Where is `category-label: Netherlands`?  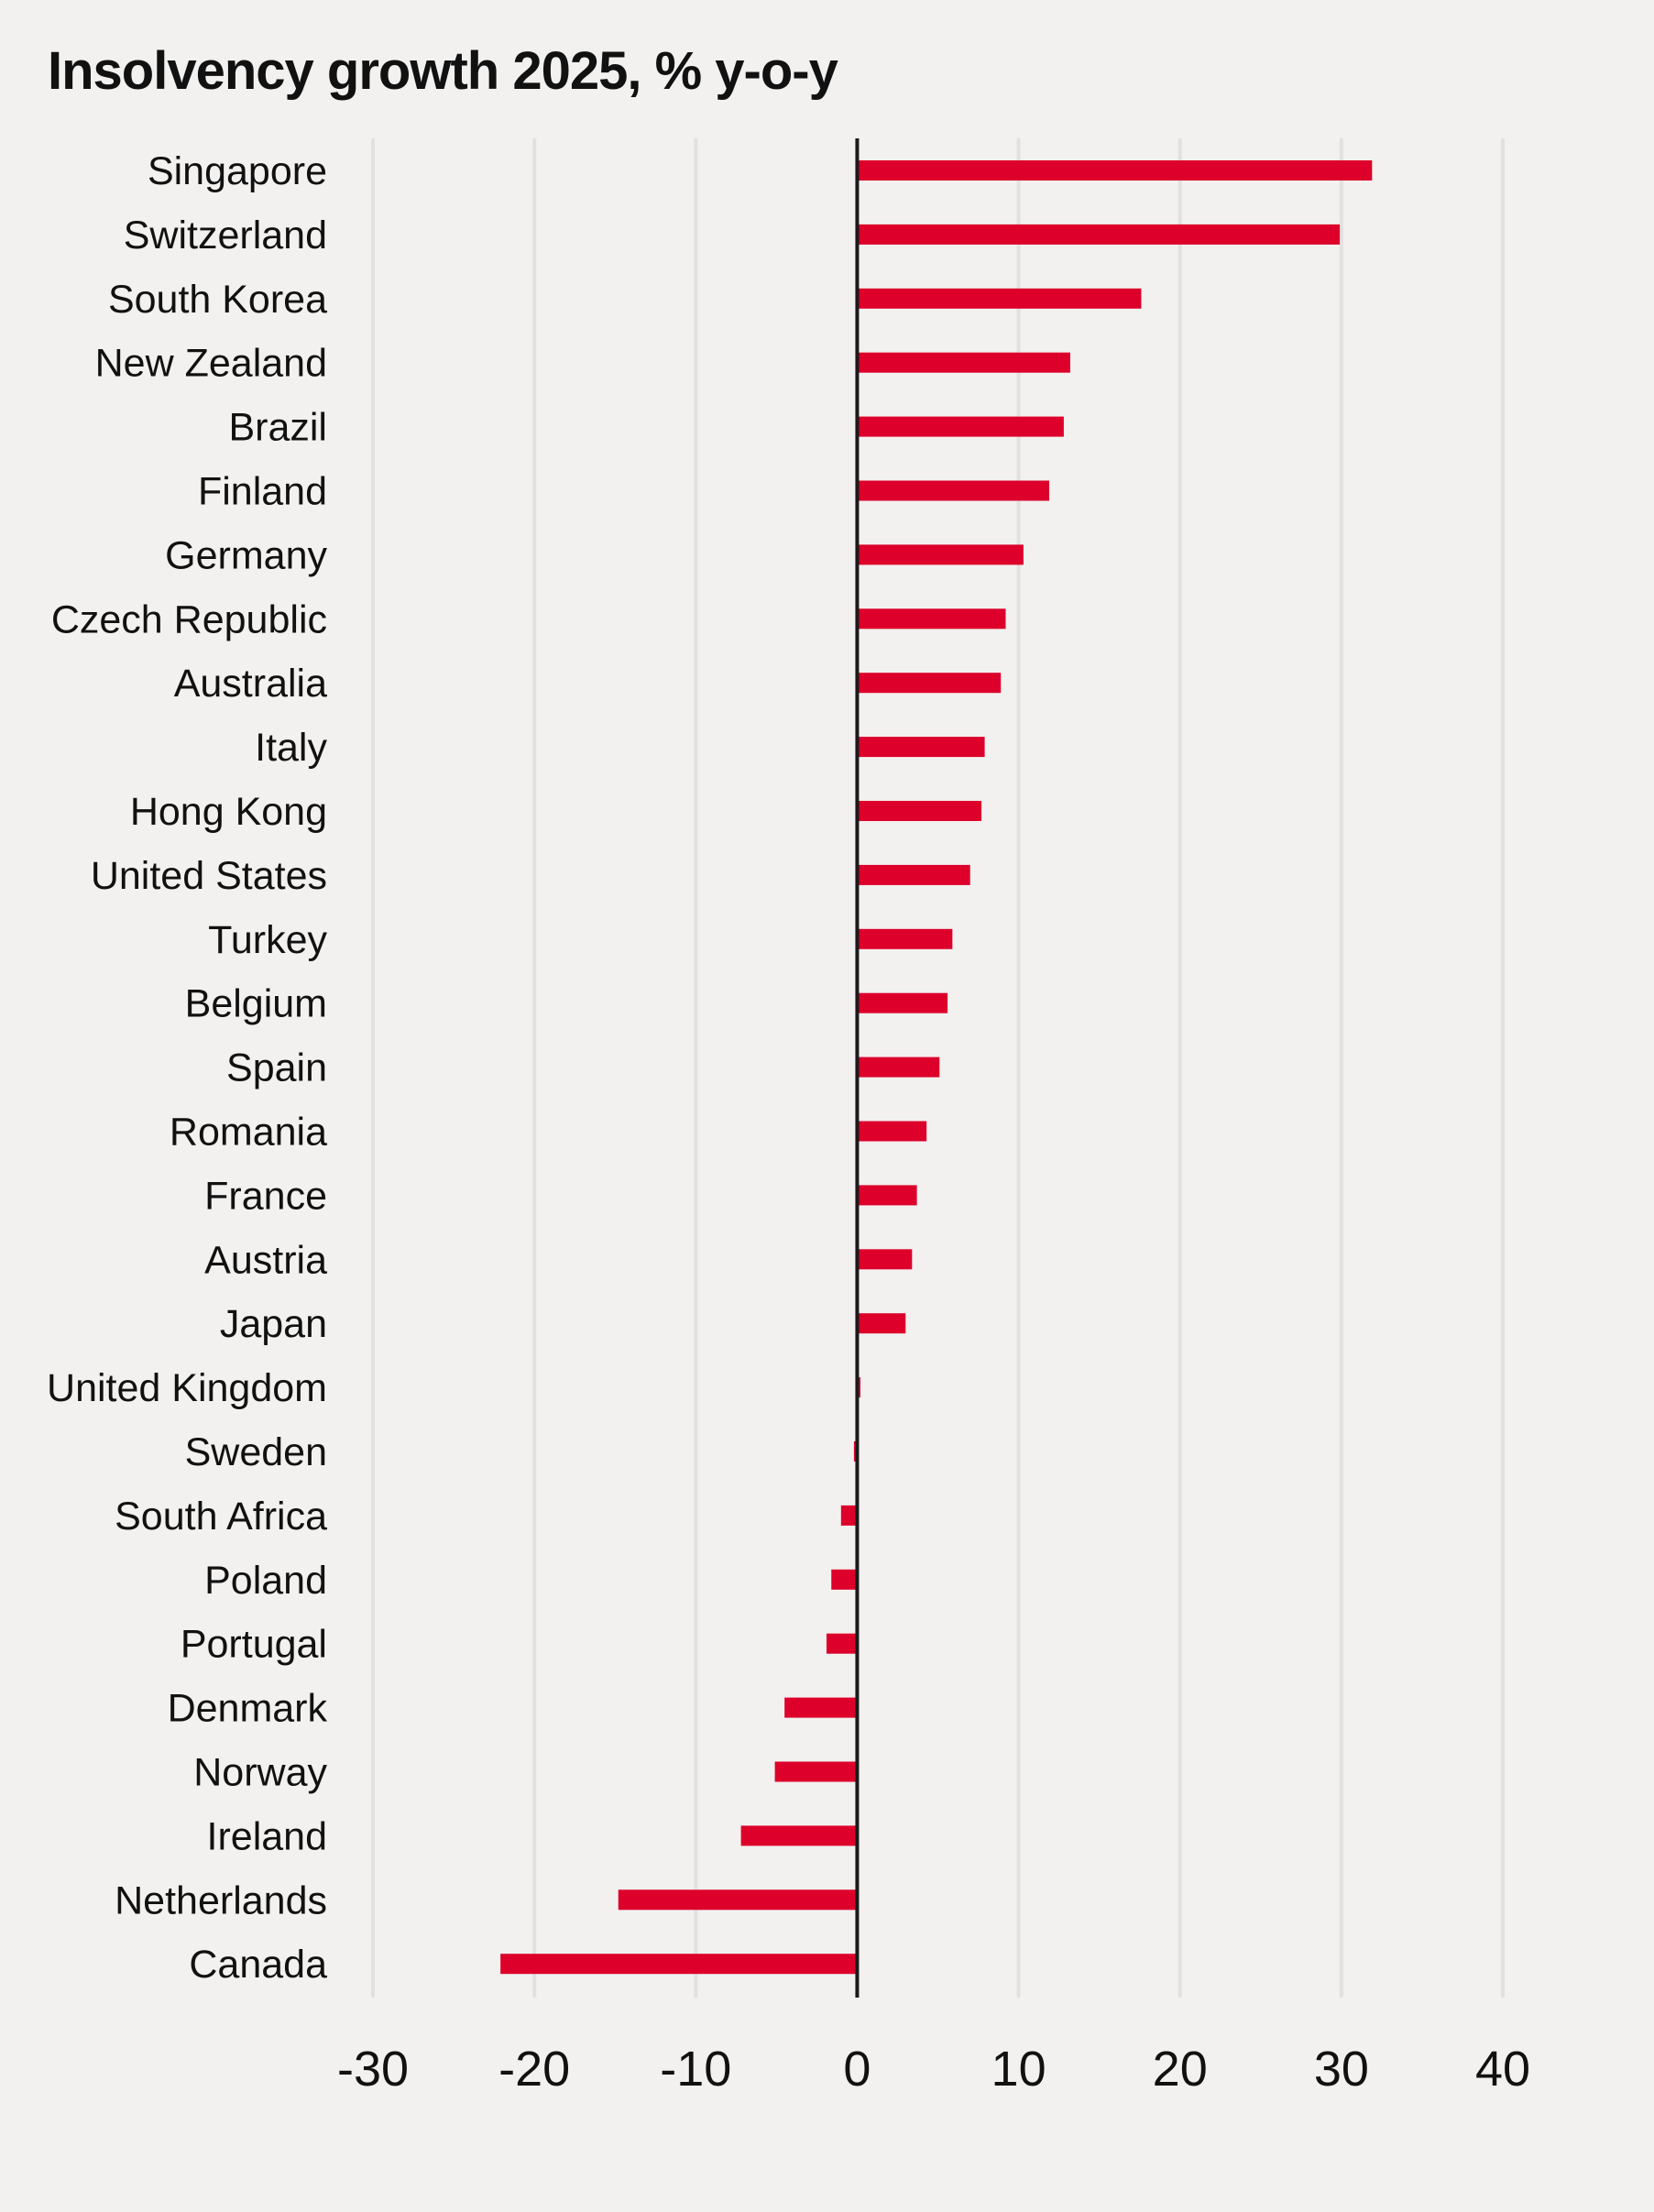 category-label: Netherlands is located at coordinates (221, 1900).